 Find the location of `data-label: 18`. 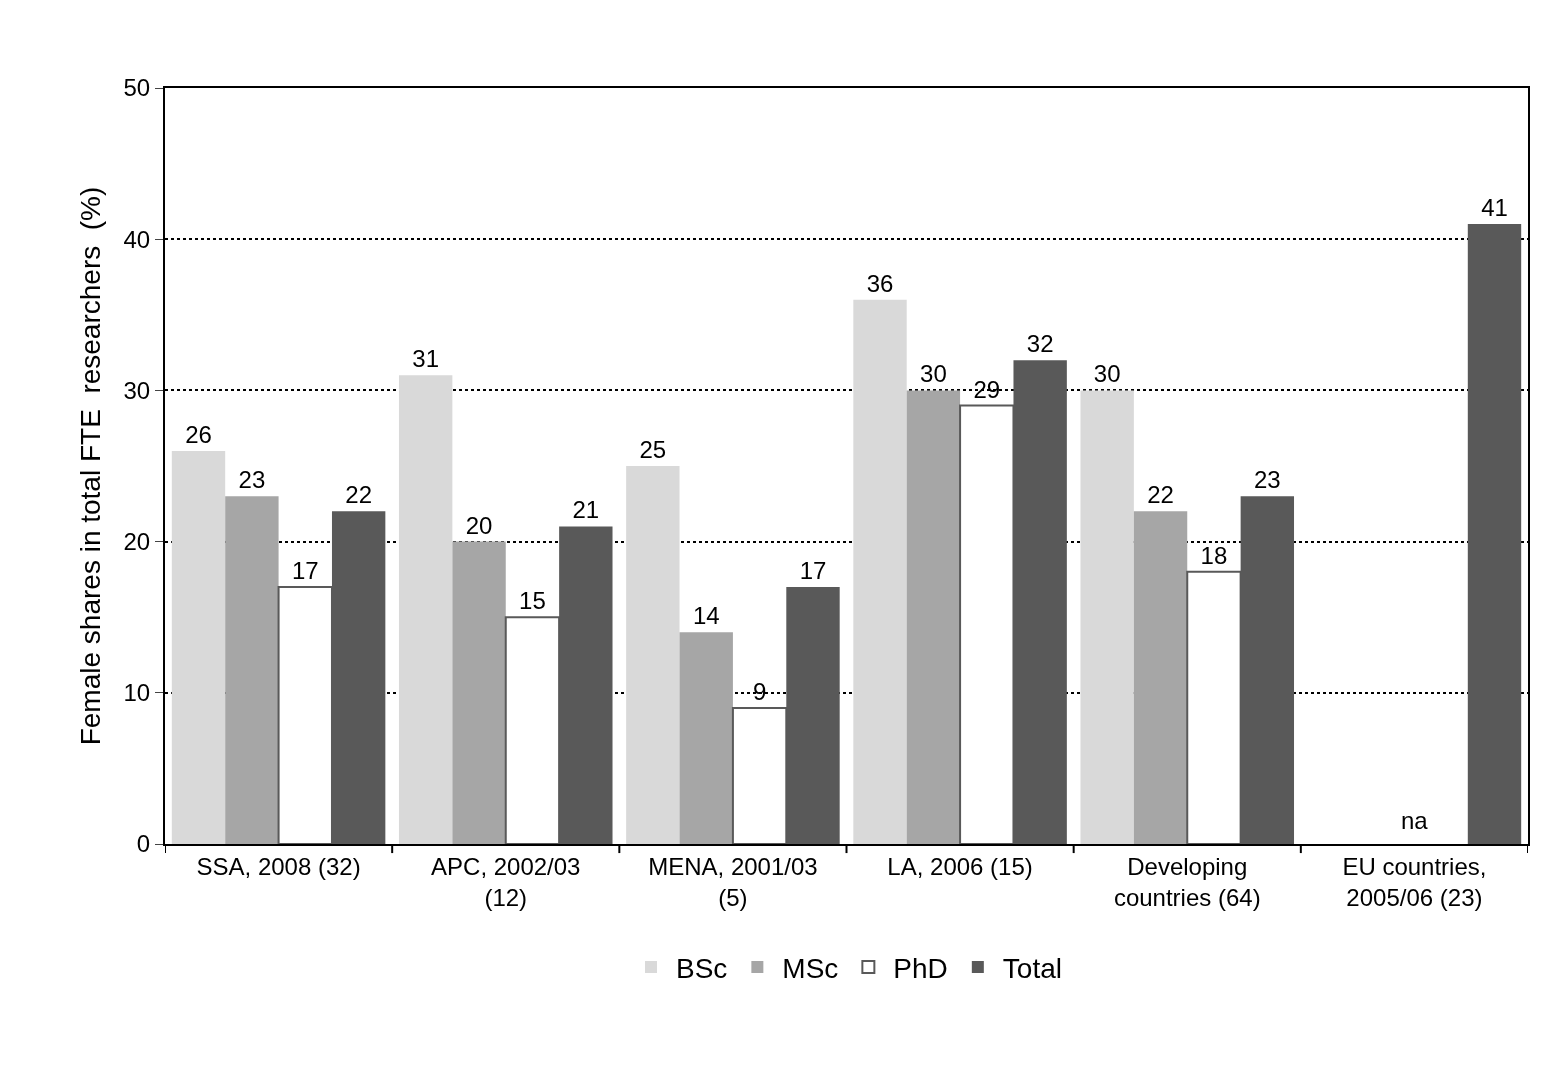

data-label: 18 is located at coordinates (1214, 555).